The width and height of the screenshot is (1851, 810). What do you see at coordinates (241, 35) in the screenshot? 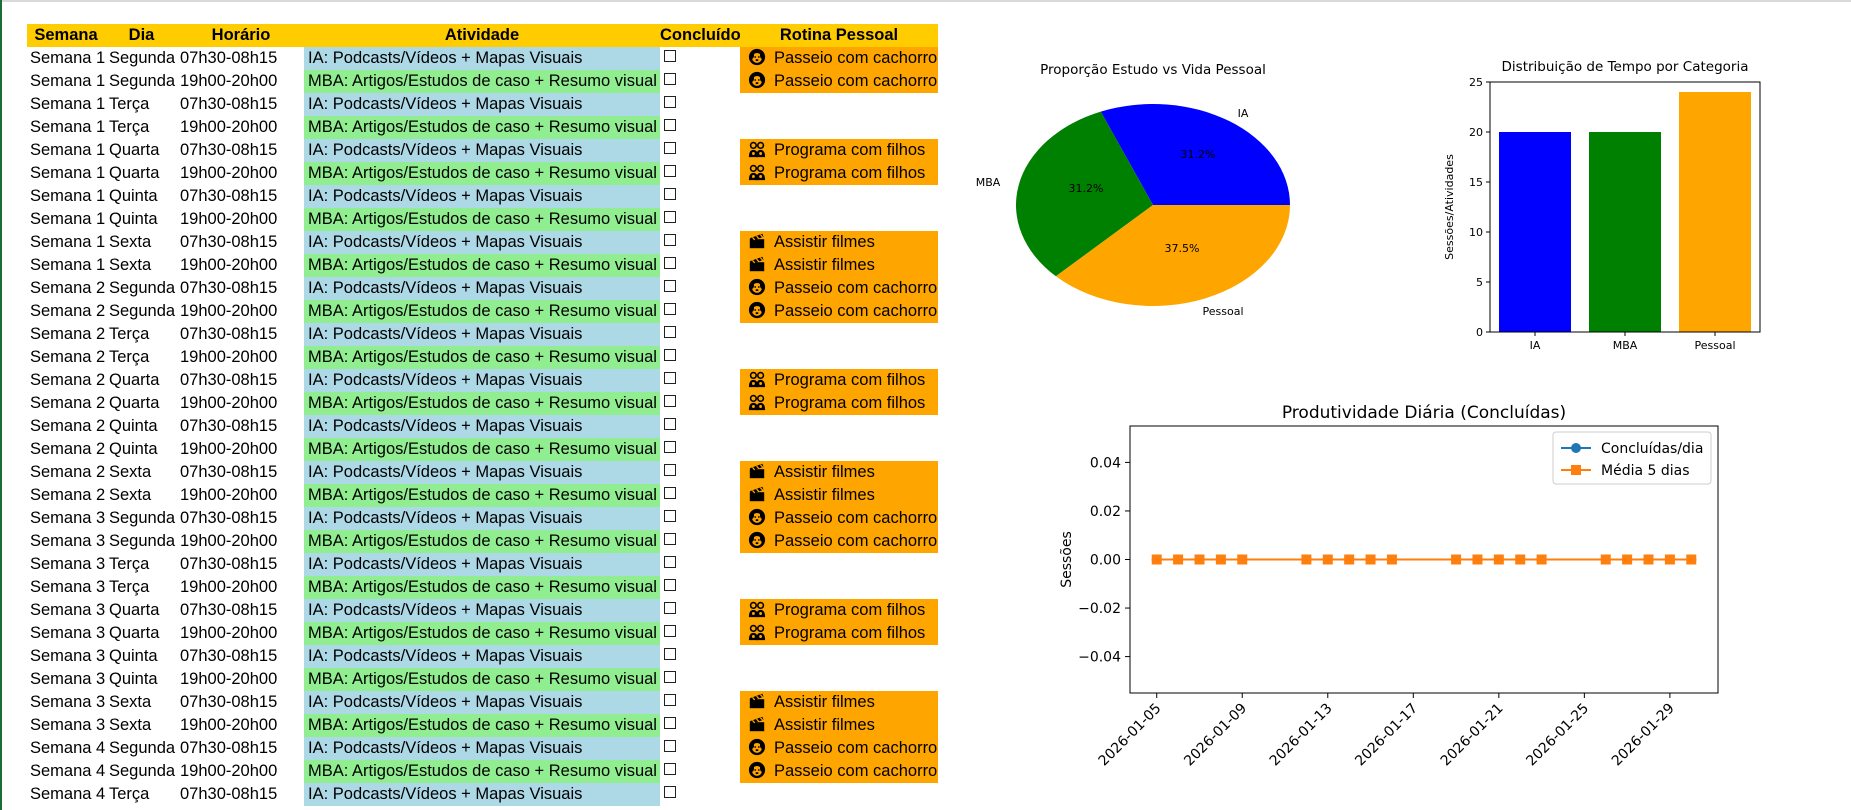
I see `header-horario: Horário` at bounding box center [241, 35].